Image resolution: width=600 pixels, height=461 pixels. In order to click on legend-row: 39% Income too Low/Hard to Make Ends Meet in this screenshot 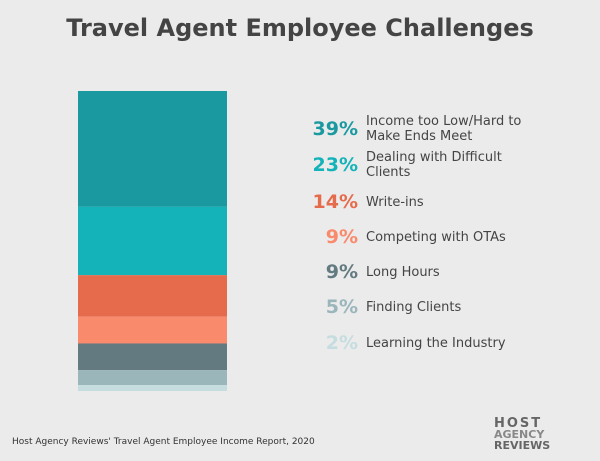, I will do `click(413, 129)`.